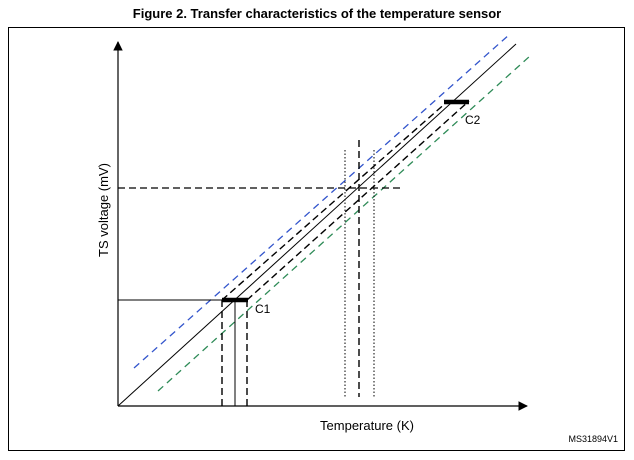 Image resolution: width=634 pixels, height=460 pixels. What do you see at coordinates (263, 309) in the screenshot?
I see `c1-label: C1` at bounding box center [263, 309].